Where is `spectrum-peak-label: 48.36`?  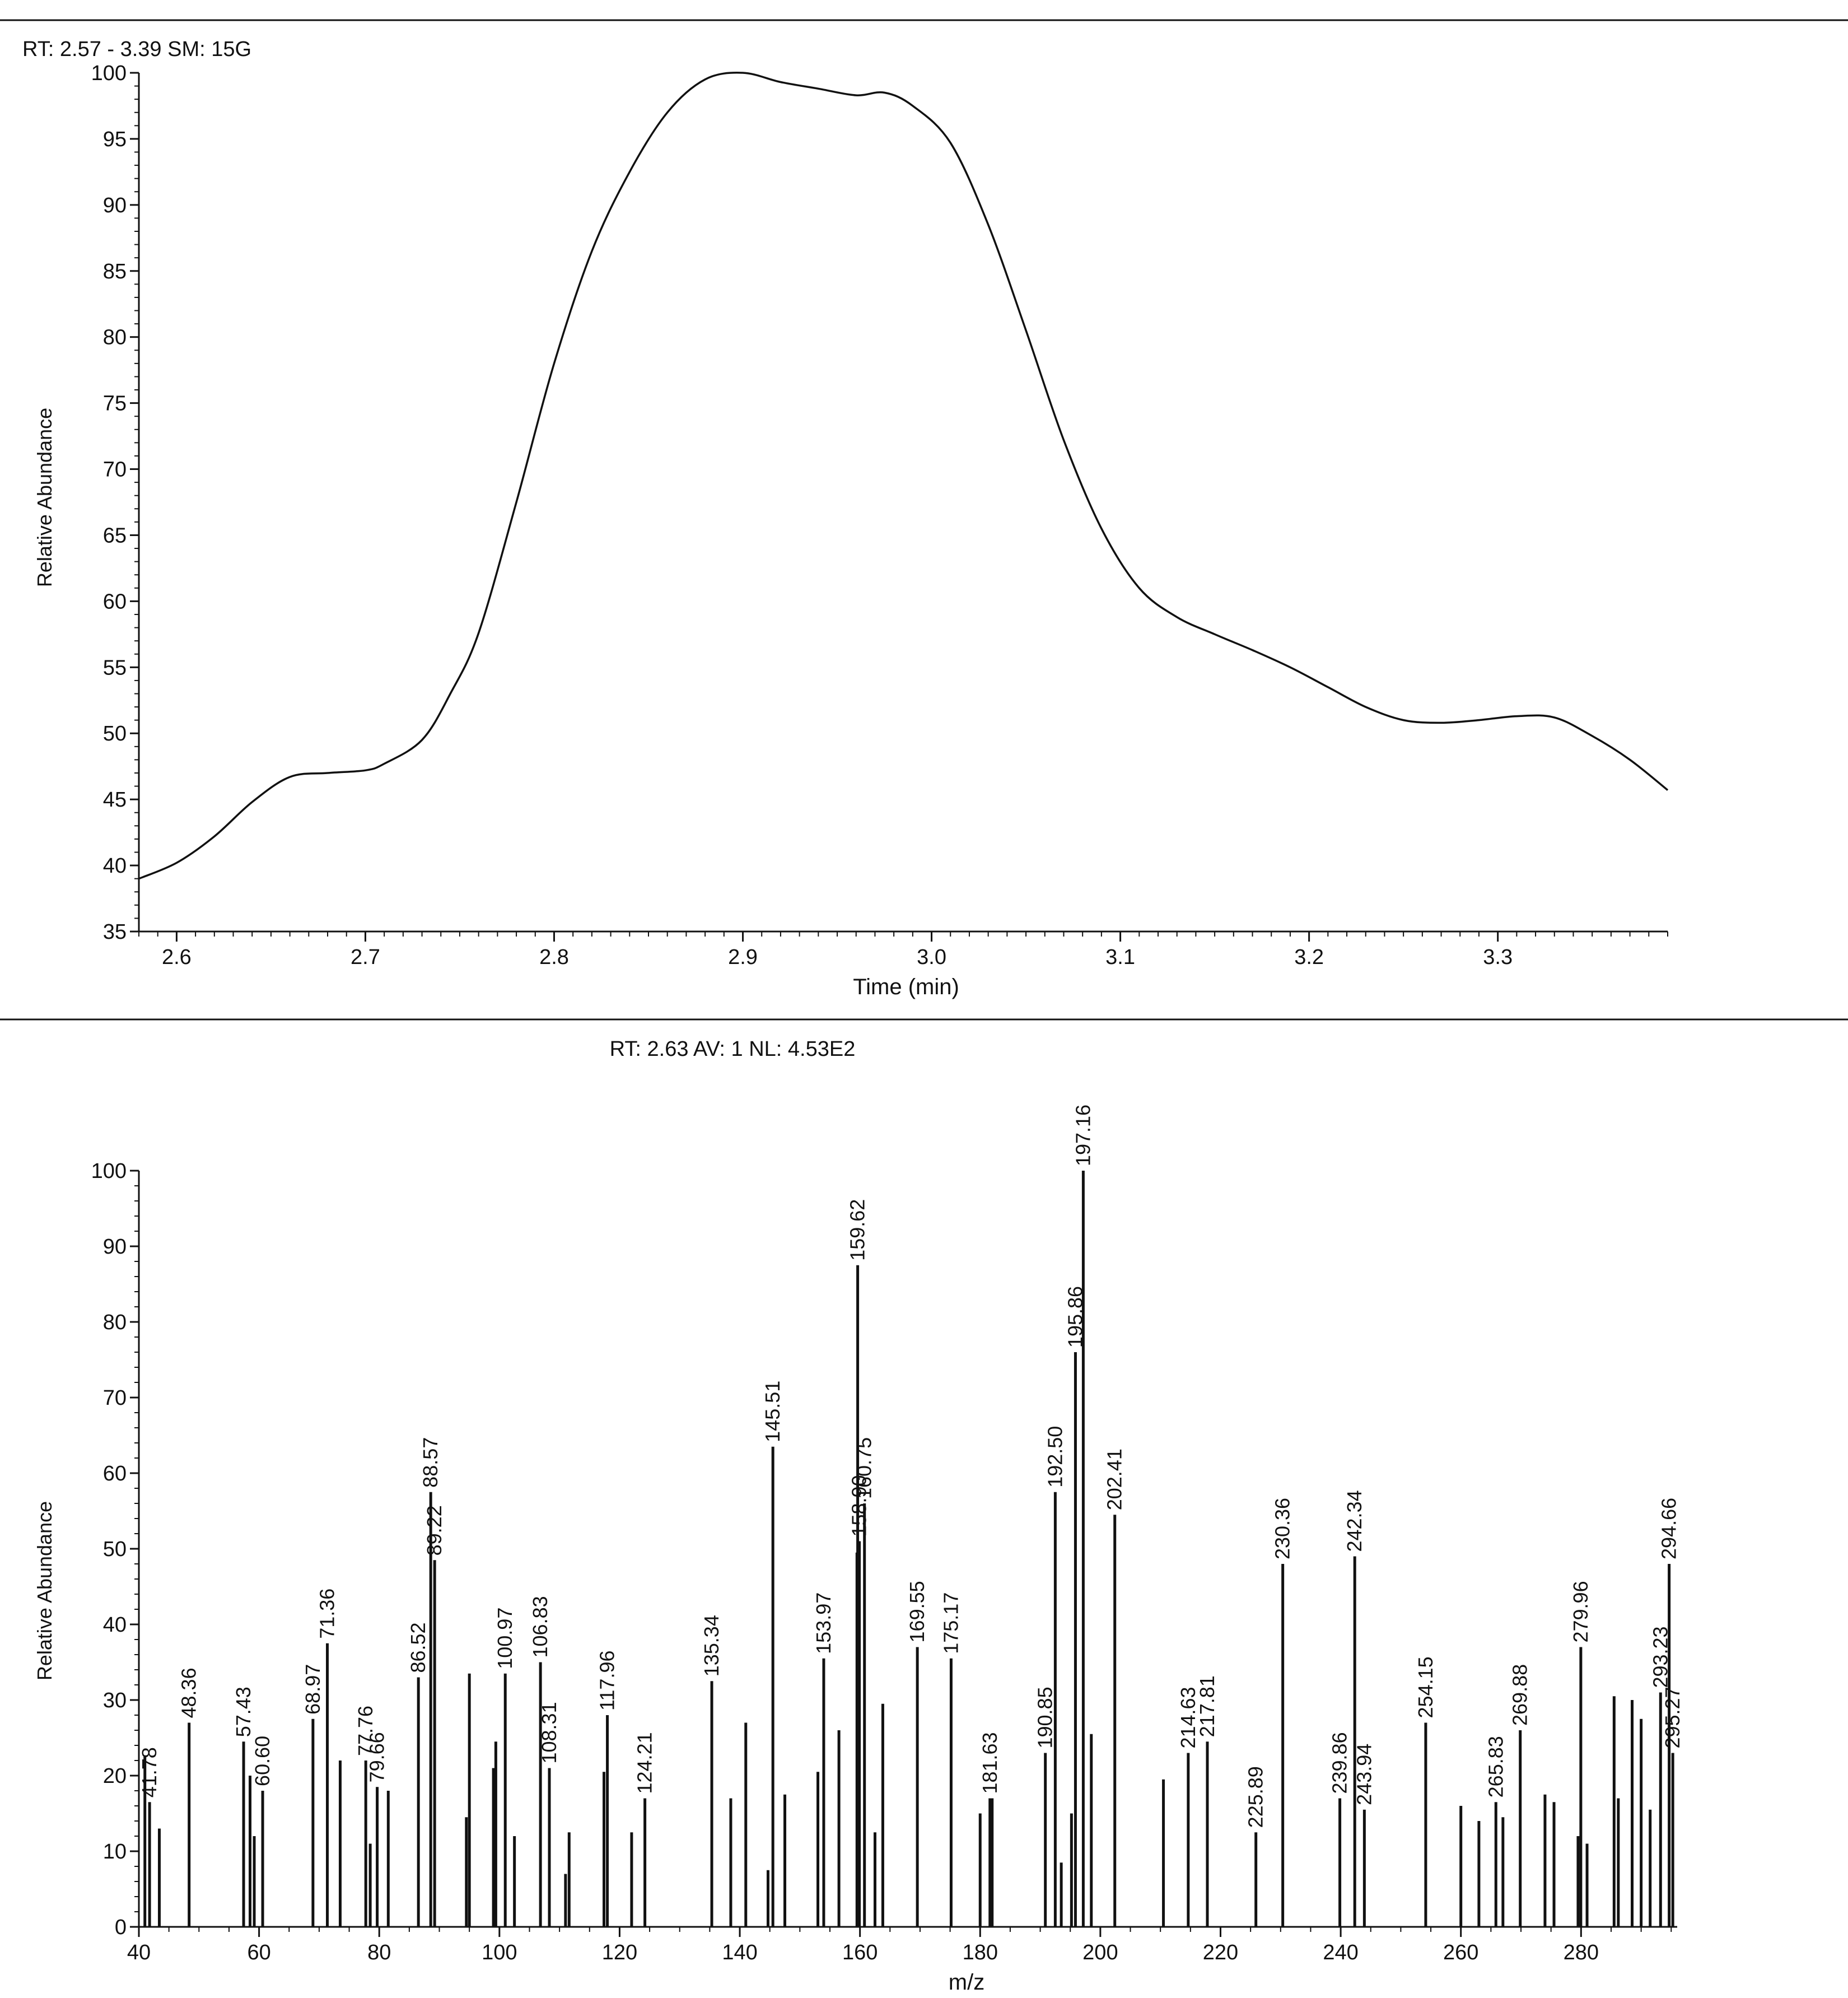 spectrum-peak-label: 48.36 is located at coordinates (189, 1693).